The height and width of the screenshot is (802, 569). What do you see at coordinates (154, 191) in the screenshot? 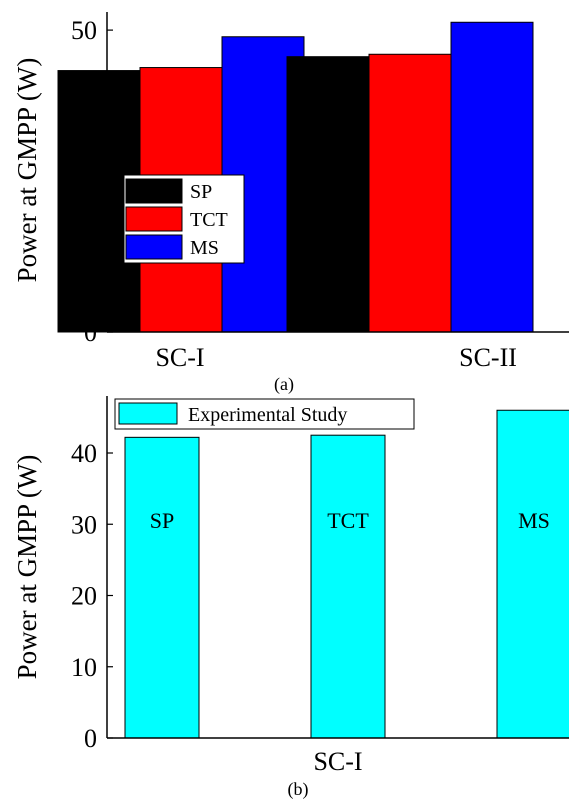
I see `legend-swatch-sp` at bounding box center [154, 191].